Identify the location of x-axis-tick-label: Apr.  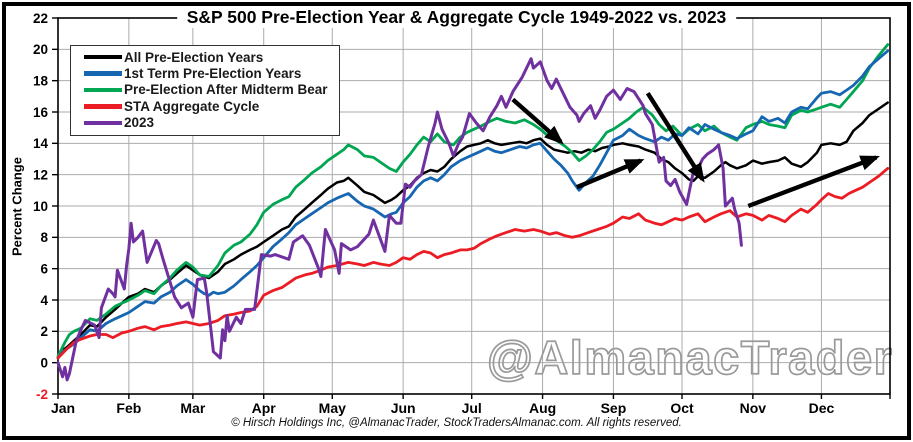
(264, 408).